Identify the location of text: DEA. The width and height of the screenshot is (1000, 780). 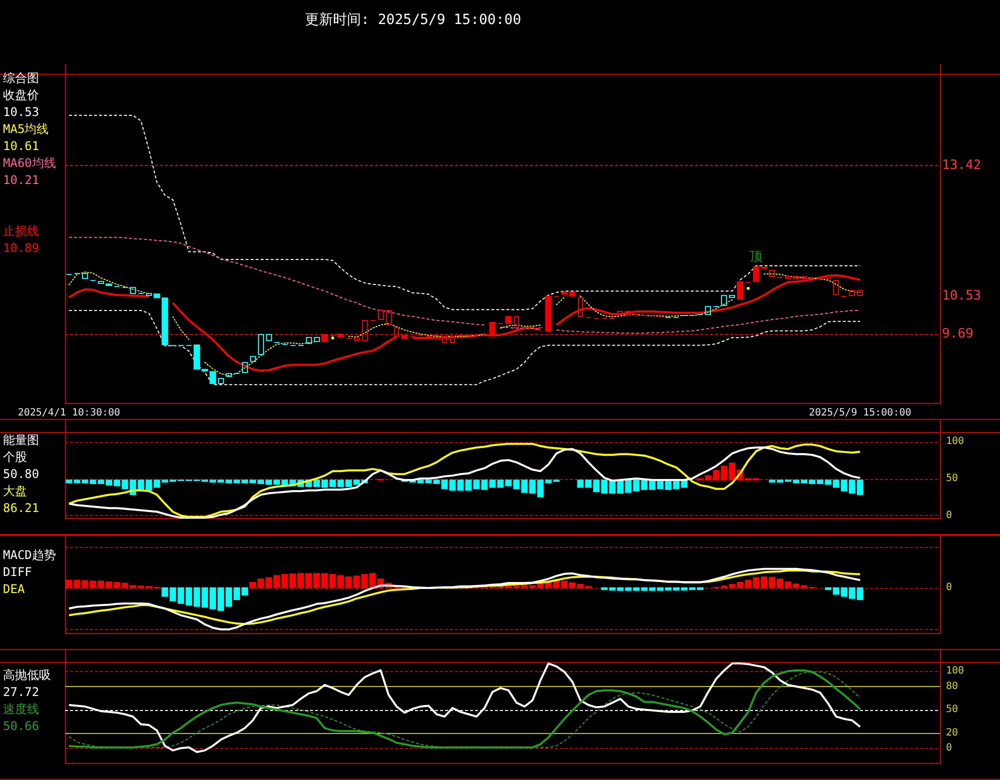
(14, 589).